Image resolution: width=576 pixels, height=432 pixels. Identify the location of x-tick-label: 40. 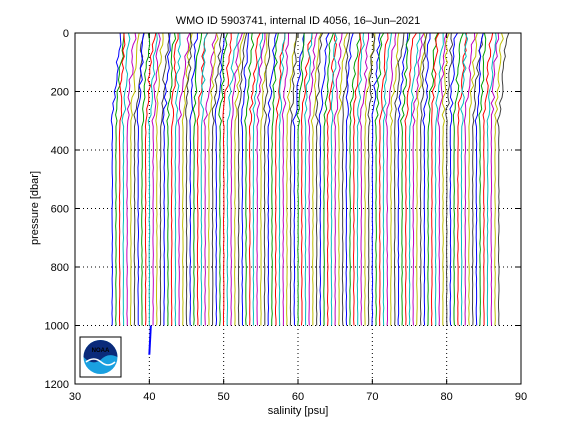
(149, 397).